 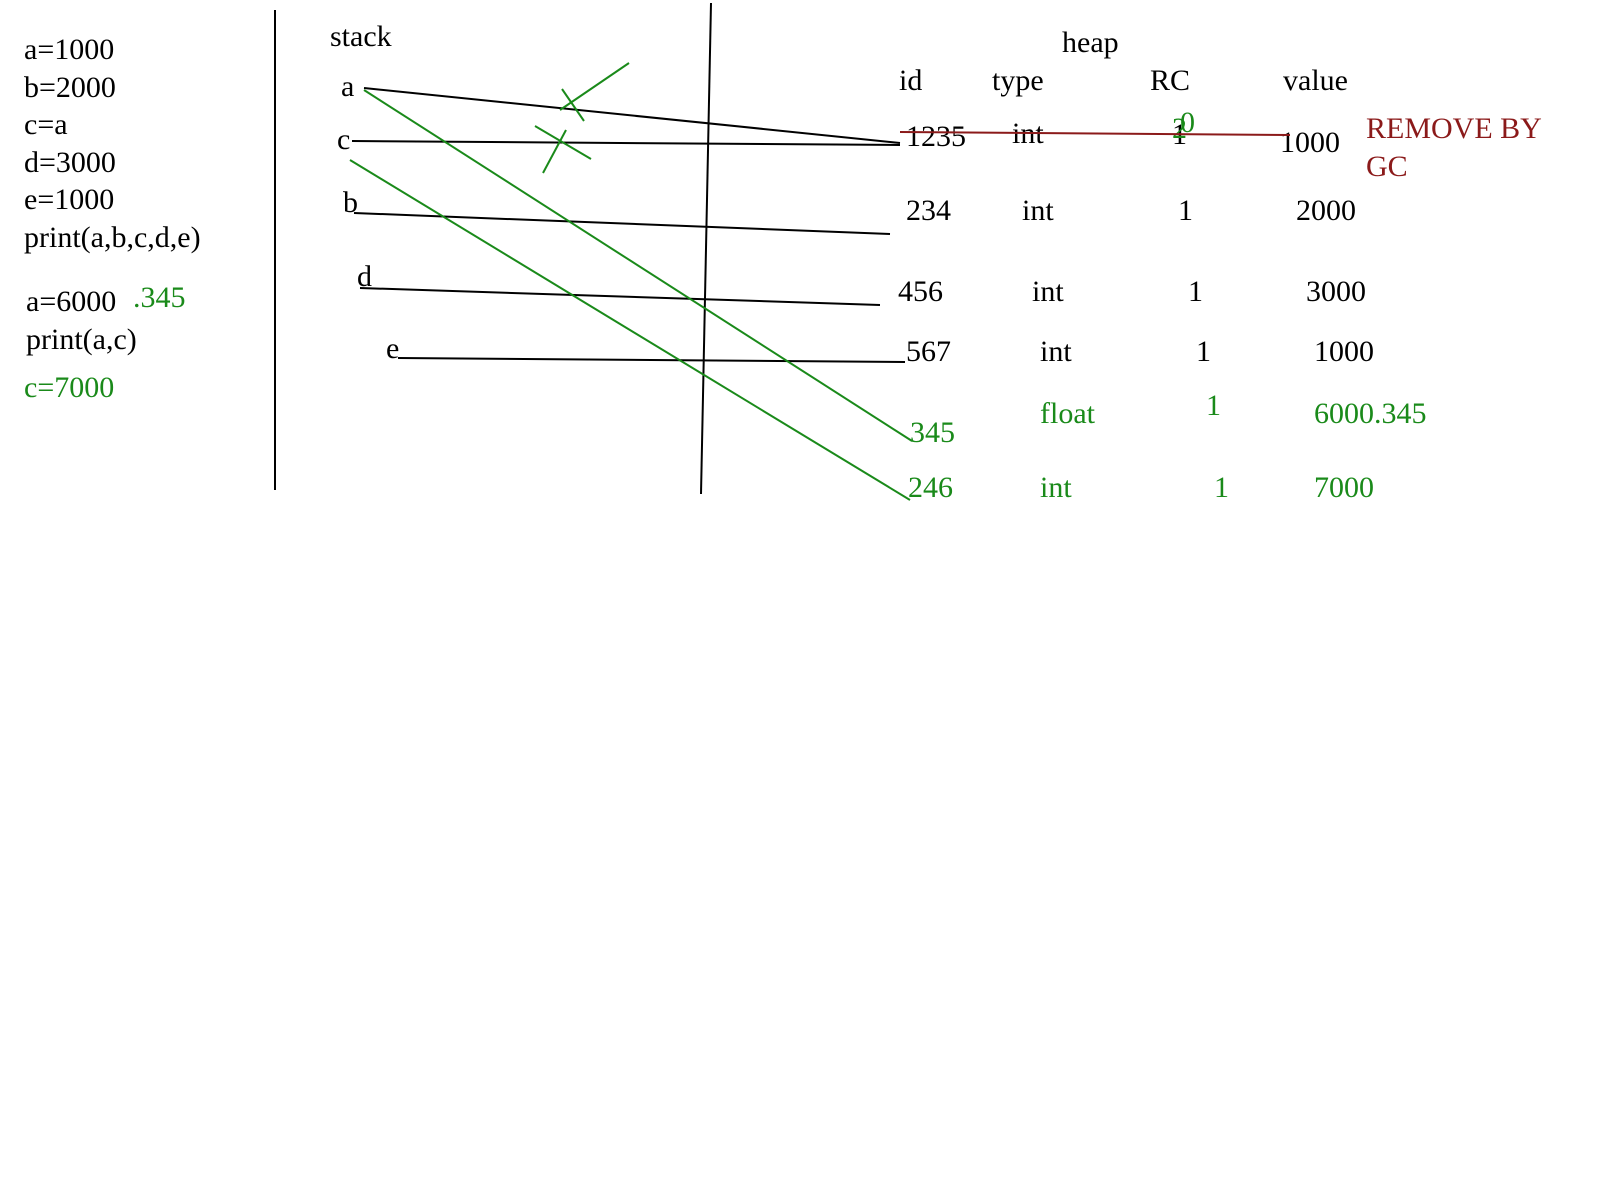 What do you see at coordinates (1387, 166) in the screenshot?
I see `gc-note-line: GC` at bounding box center [1387, 166].